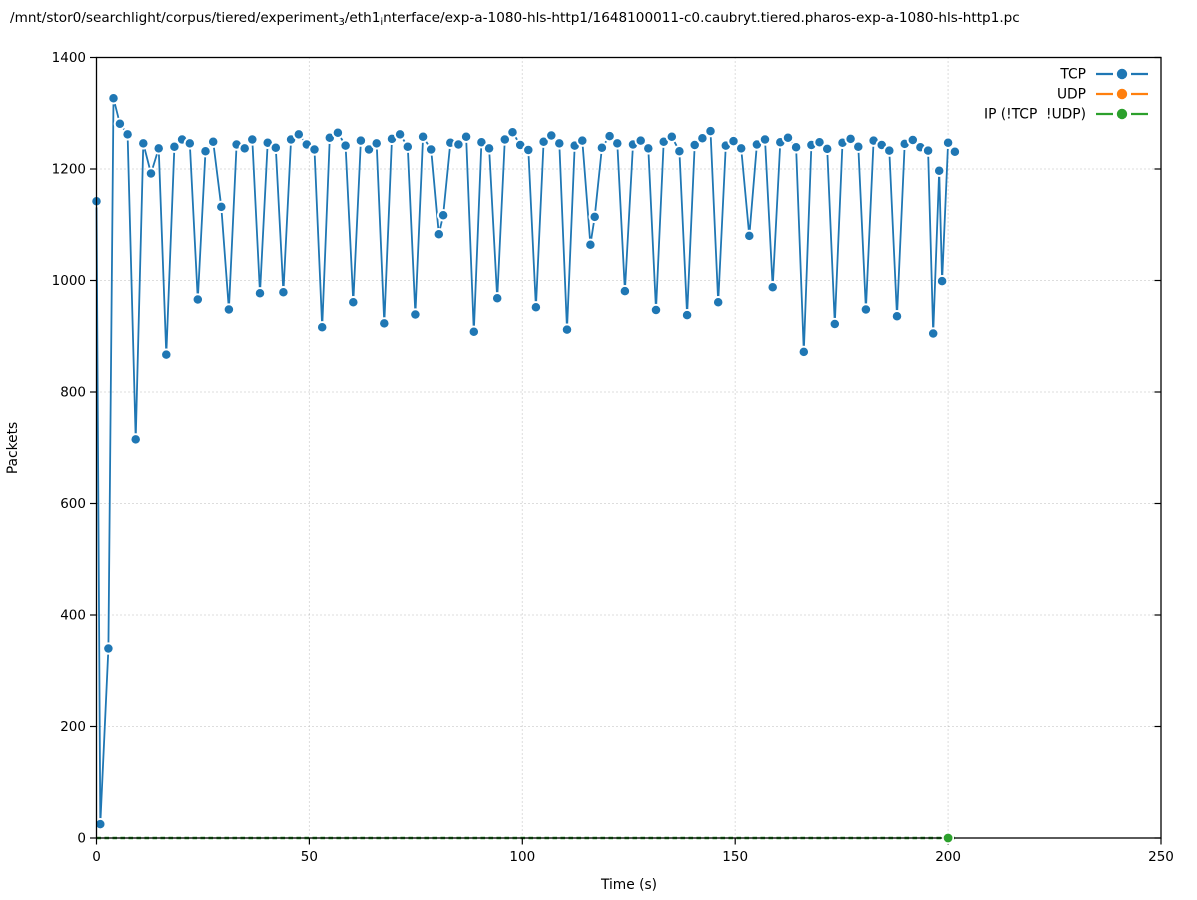 The width and height of the screenshot is (1197, 900). I want to click on y-tick-label: 1400, so click(69, 58).